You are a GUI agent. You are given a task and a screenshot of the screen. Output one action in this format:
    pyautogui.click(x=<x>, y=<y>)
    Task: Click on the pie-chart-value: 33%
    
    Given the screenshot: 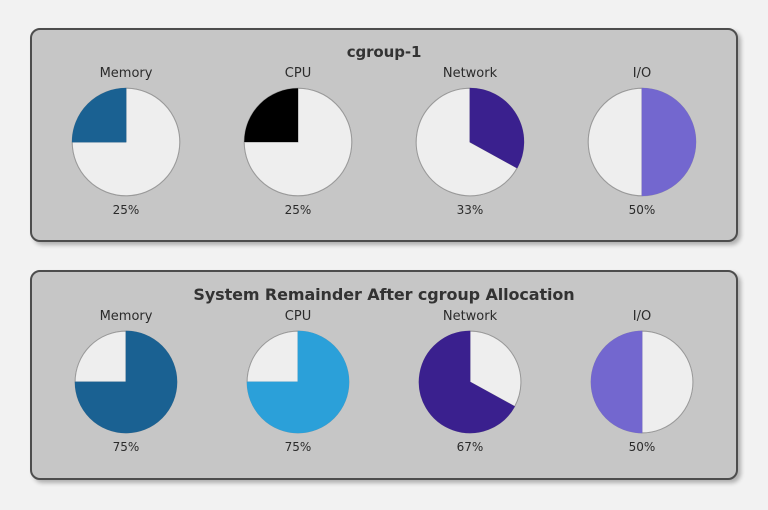 What is the action you would take?
    pyautogui.click(x=470, y=209)
    